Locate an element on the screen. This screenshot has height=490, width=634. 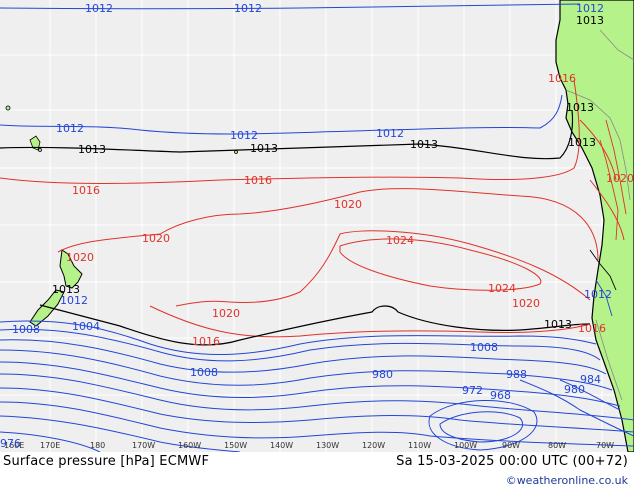
tick-label: 70W is located at coordinates (605, 445).